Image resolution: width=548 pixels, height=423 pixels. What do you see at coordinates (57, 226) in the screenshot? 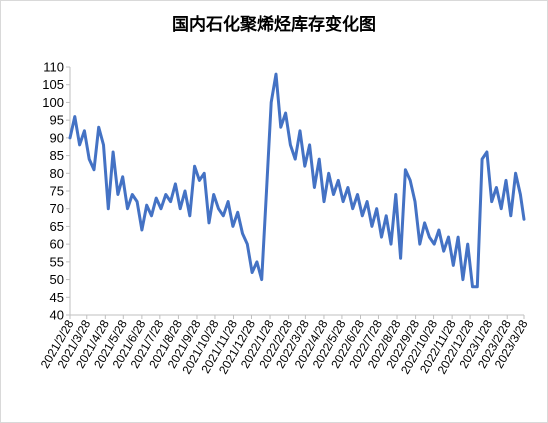
I see `y-tick-label: 65` at bounding box center [57, 226].